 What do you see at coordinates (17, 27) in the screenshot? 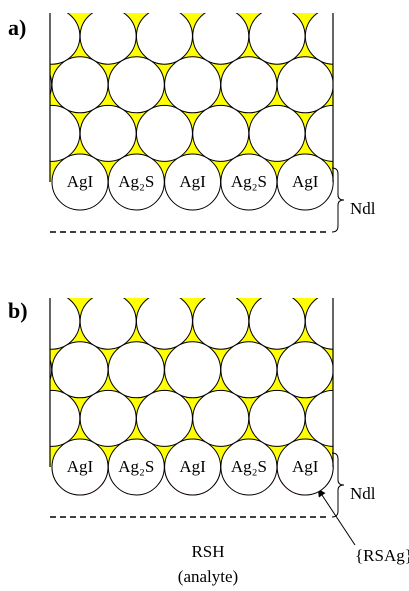
I see `panel-label: a)` at bounding box center [17, 27].